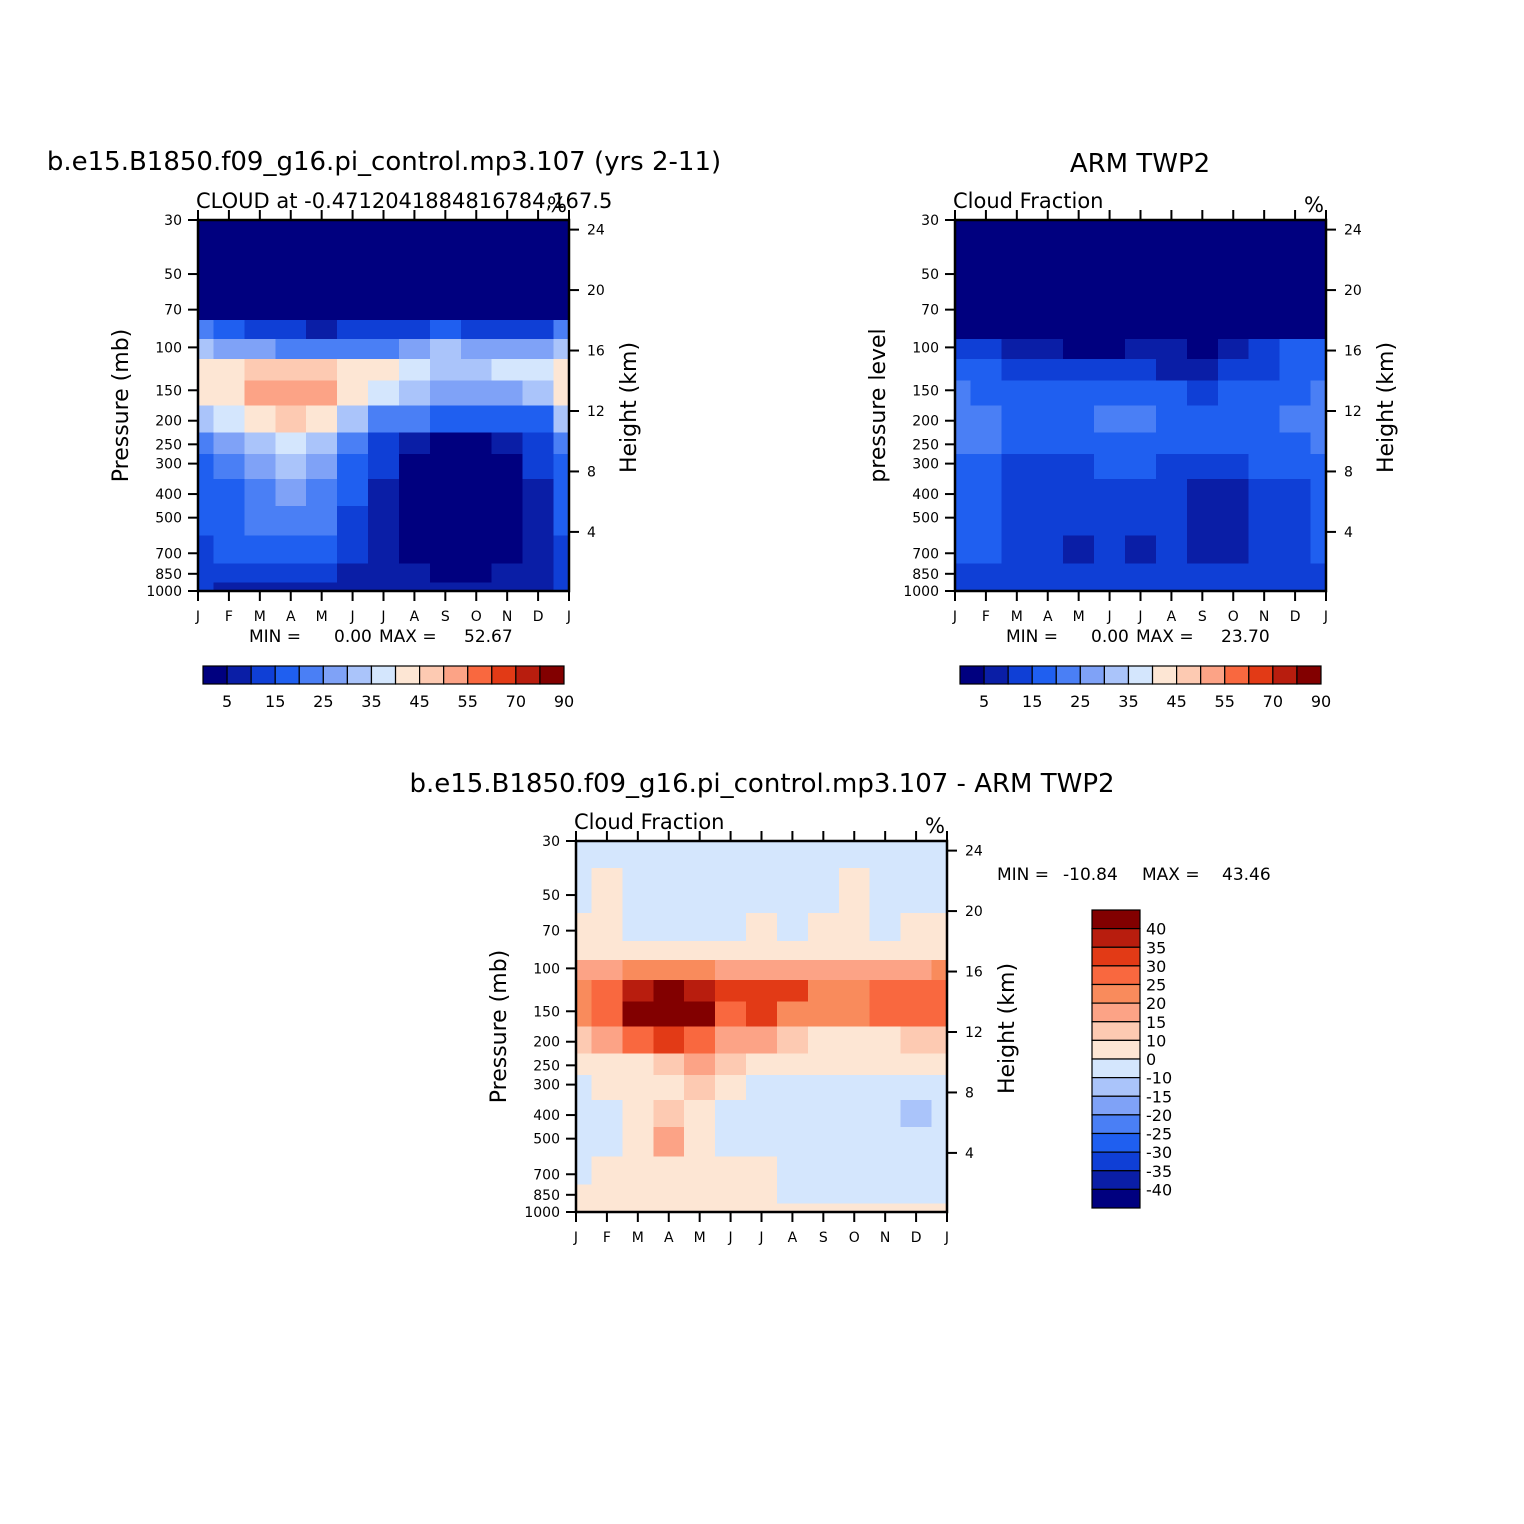 The width and height of the screenshot is (1524, 1524). Describe the element at coordinates (596, 412) in the screenshot. I see `y2-tick-label: 12` at that location.